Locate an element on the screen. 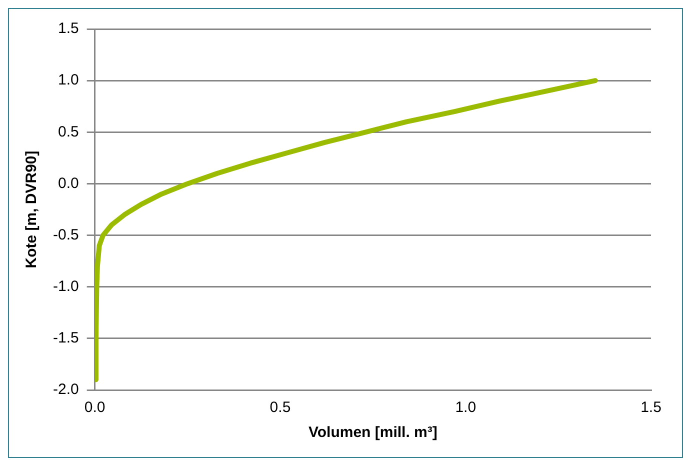 This screenshot has height=468, width=693. x-tick-label: 0.0 is located at coordinates (95, 407).